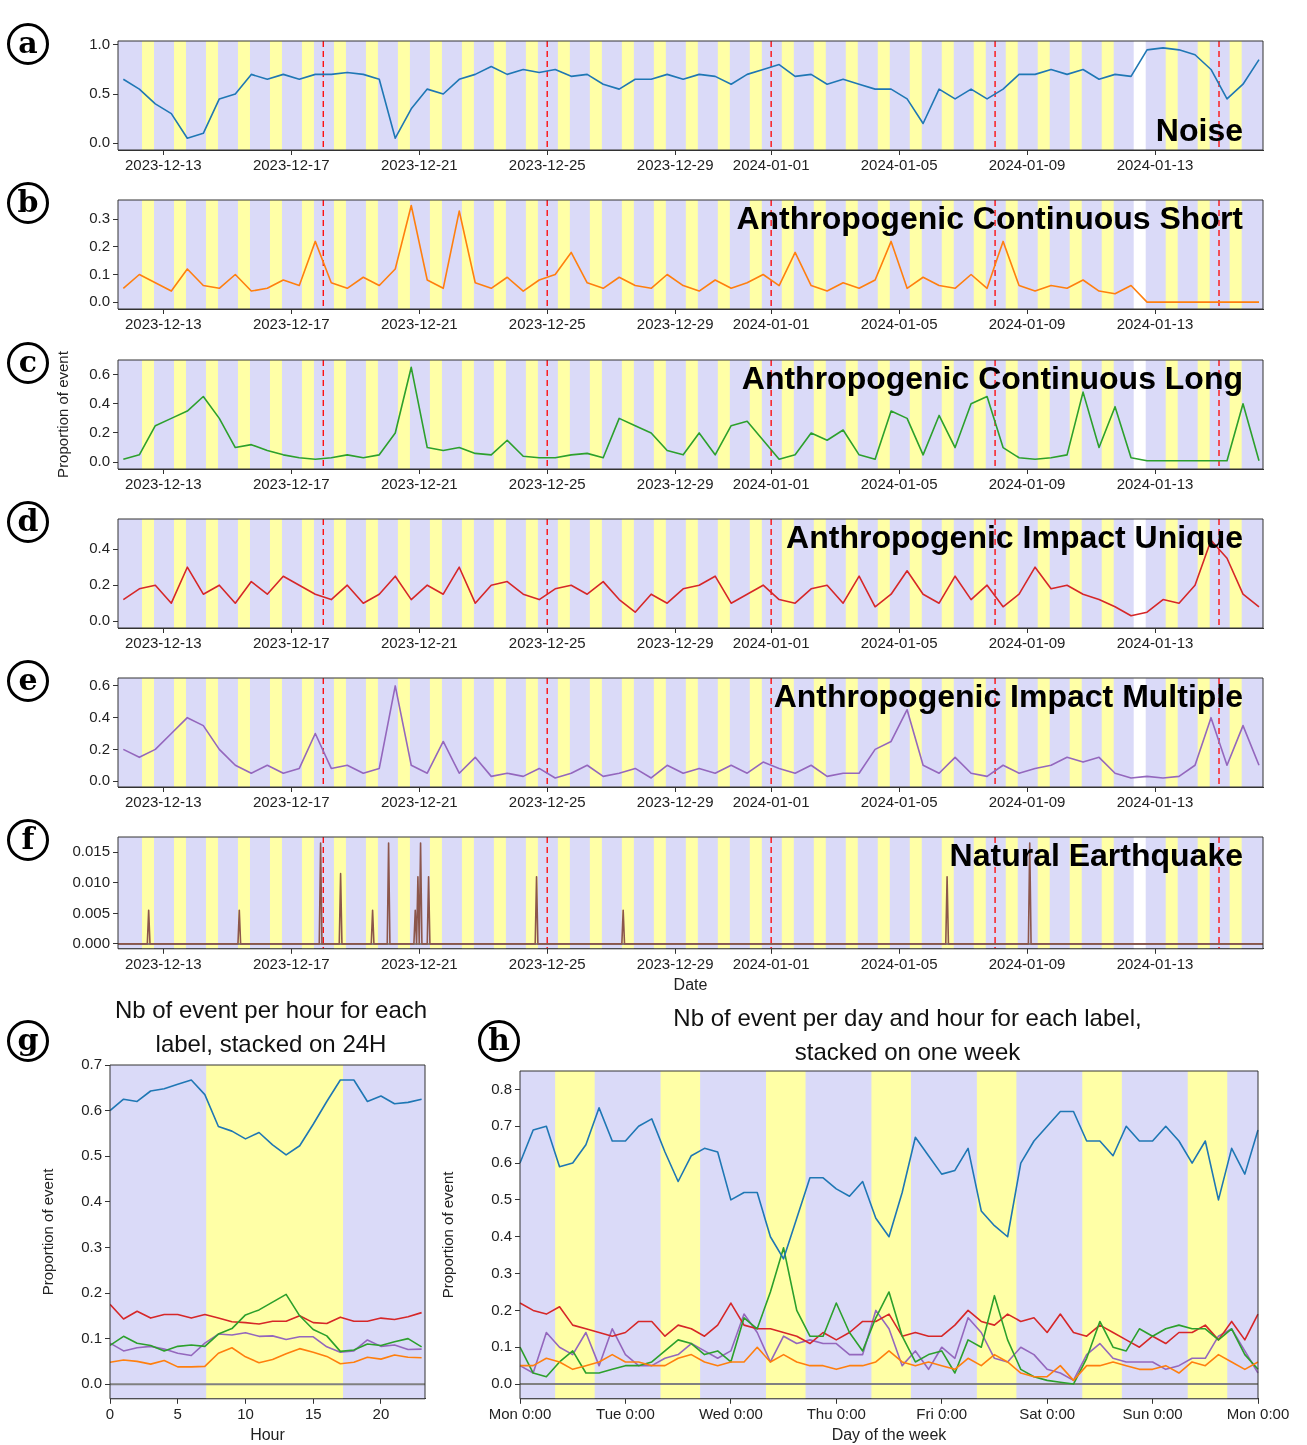 This screenshot has width=1307, height=1445. What do you see at coordinates (28, 840) in the screenshot?
I see `text: f` at bounding box center [28, 840].